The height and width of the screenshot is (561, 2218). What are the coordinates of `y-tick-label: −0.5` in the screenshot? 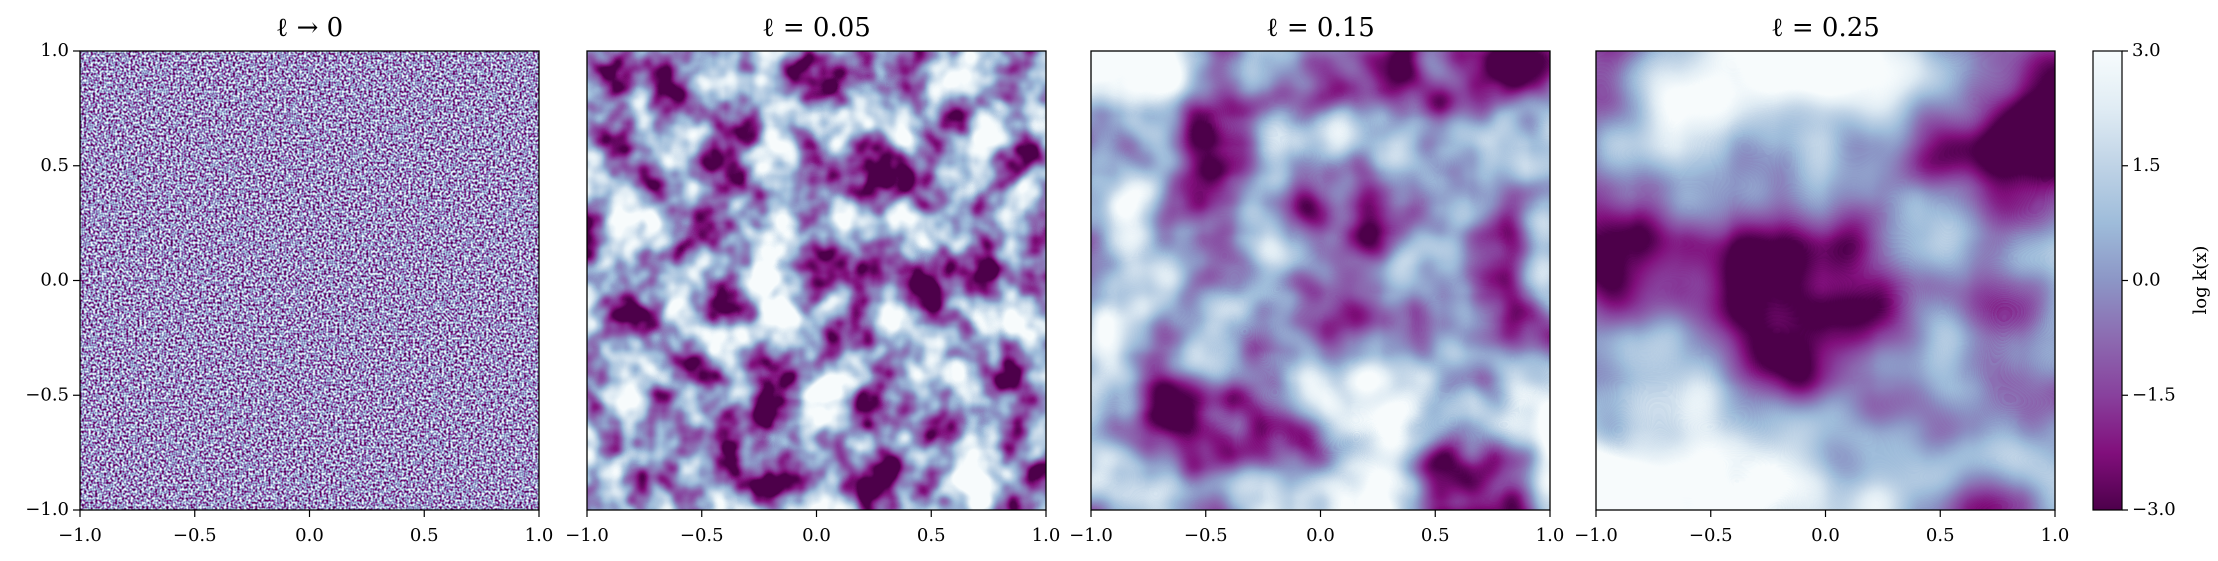 It's located at (47, 394).